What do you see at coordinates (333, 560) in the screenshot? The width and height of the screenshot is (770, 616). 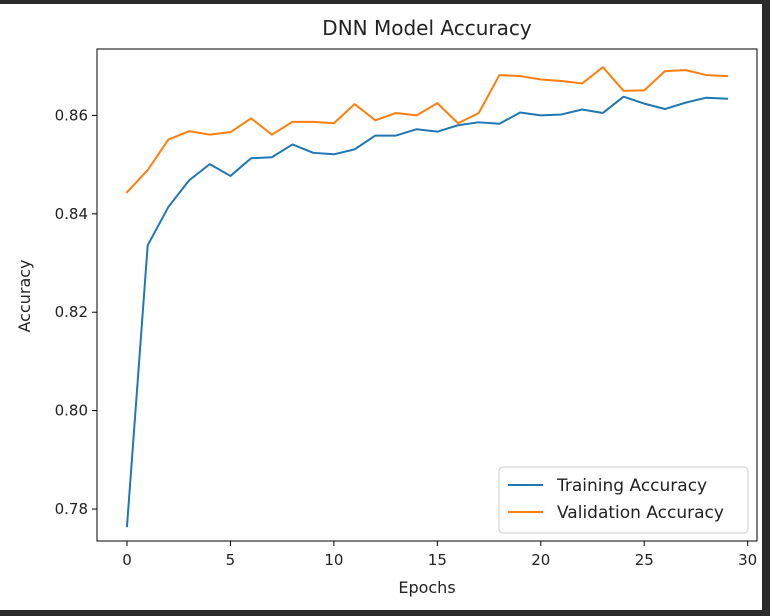 I see `x-tick-label: 10` at bounding box center [333, 560].